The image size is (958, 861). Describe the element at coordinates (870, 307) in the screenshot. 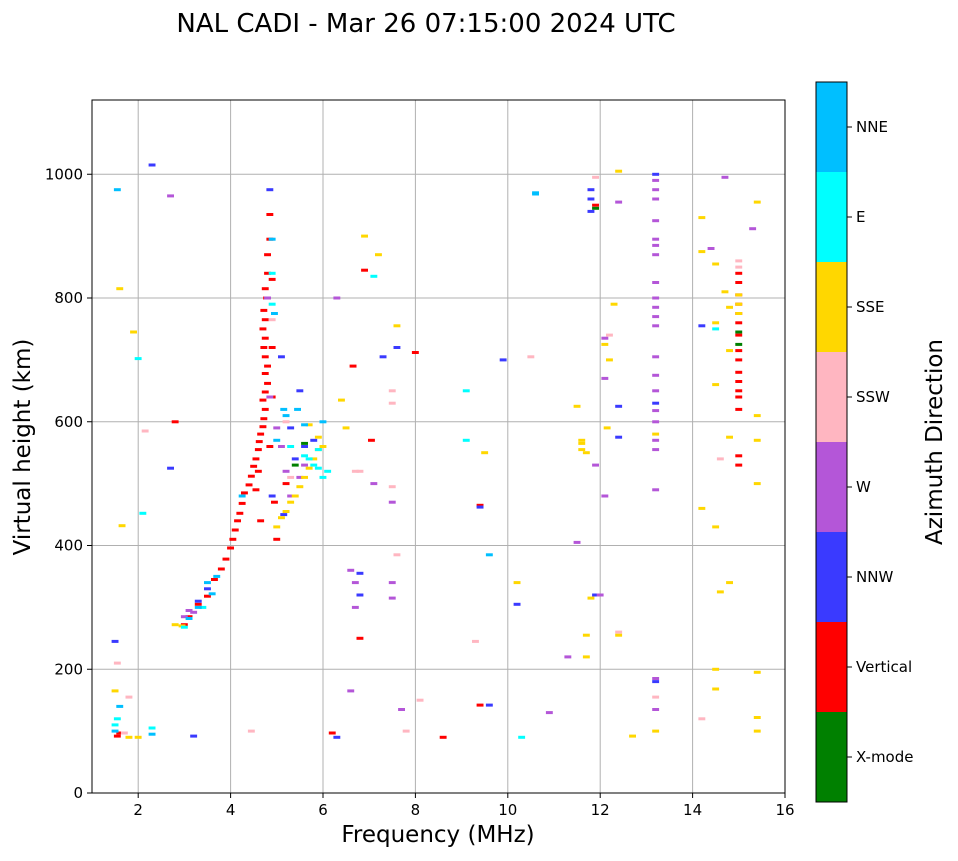

I see `colorbar-tick-label: SSE` at that location.